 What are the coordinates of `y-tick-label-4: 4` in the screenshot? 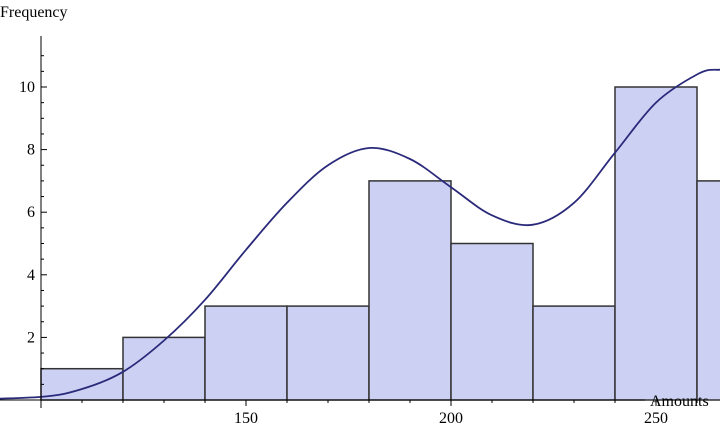 It's located at (31, 275).